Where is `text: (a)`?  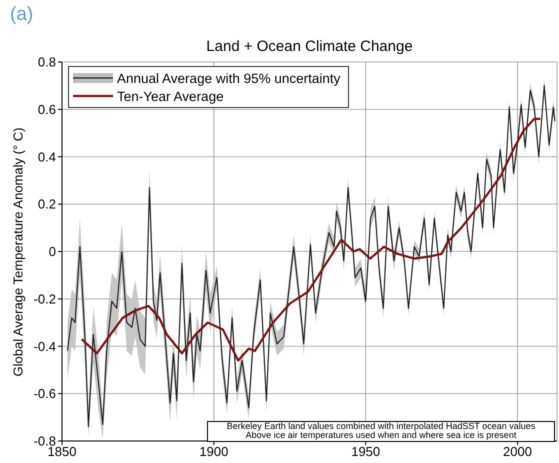
text: (a) is located at coordinates (22, 15).